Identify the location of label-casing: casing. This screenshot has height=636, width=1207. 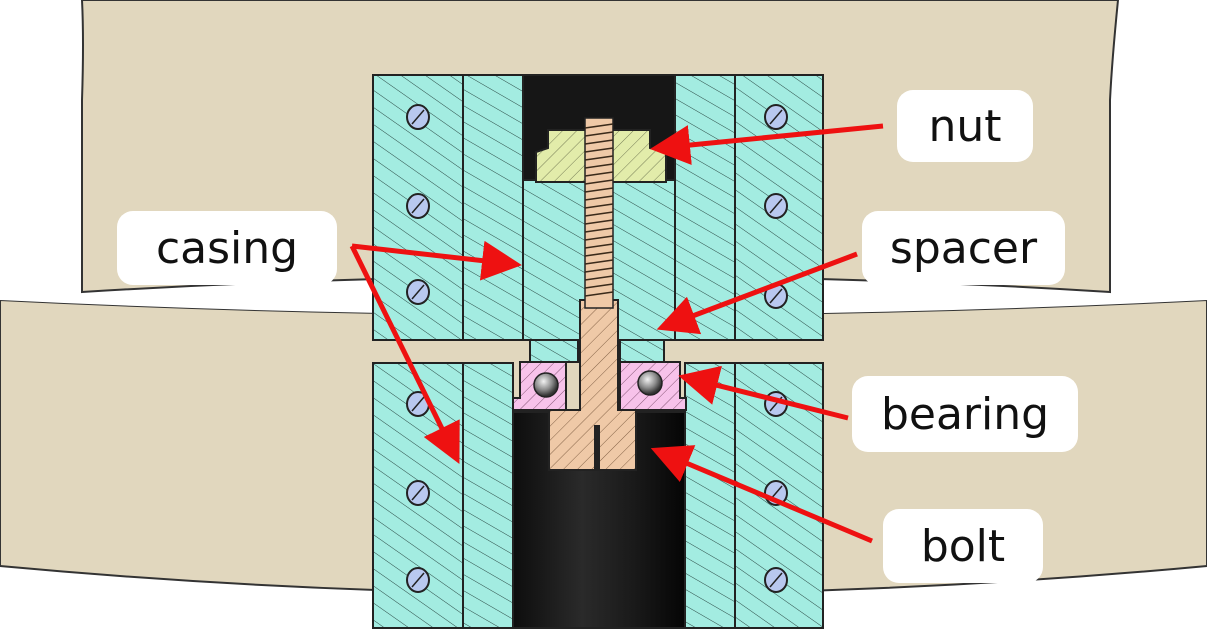
(227, 248).